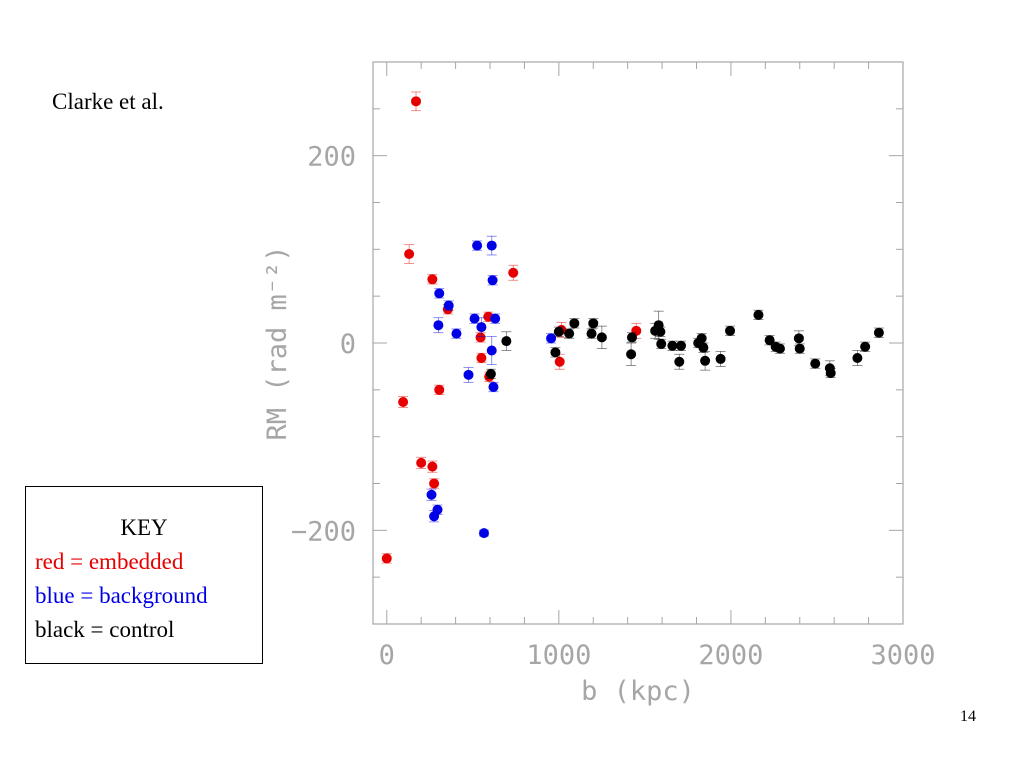 This screenshot has width=1024, height=768. I want to click on slide-number: 14, so click(968, 716).